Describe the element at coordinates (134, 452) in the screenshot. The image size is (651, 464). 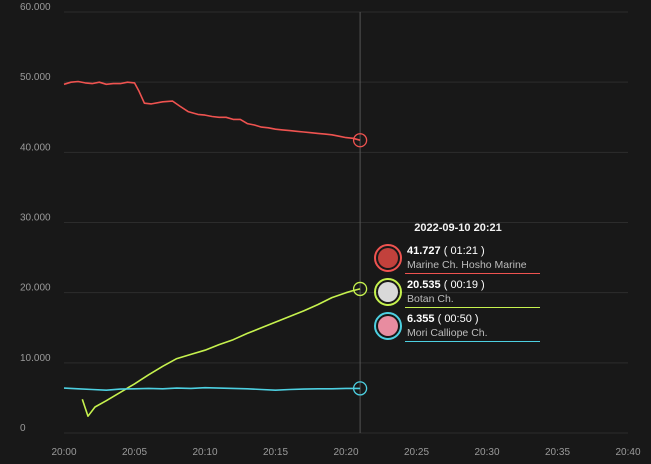
I see `x-tick-label: 20:05` at that location.